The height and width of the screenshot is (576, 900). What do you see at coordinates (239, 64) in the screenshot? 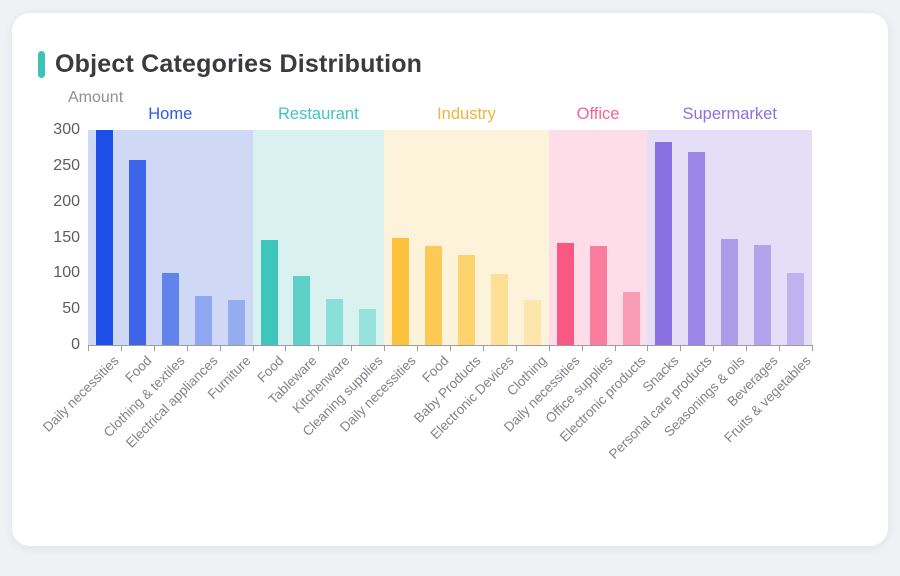
I see `page-title: Object Categories Distribution` at bounding box center [239, 64].